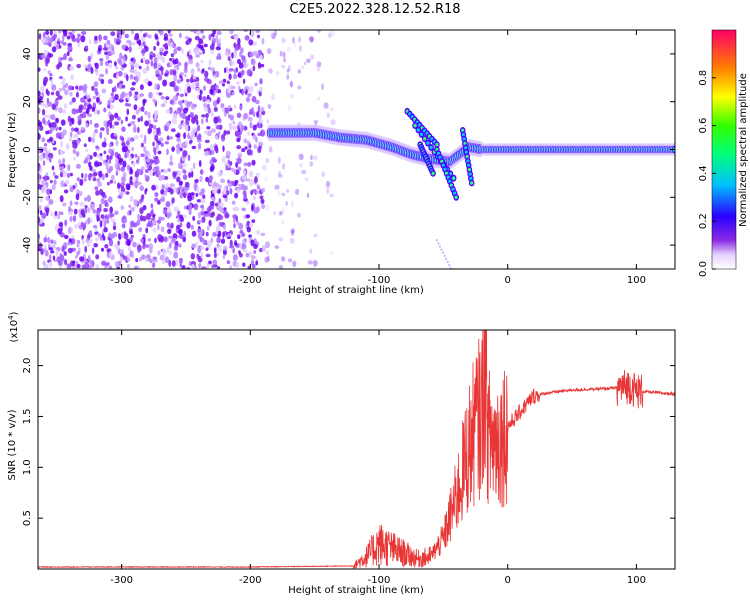  What do you see at coordinates (724, 149) in the screenshot?
I see `colorbar-gradient` at bounding box center [724, 149].